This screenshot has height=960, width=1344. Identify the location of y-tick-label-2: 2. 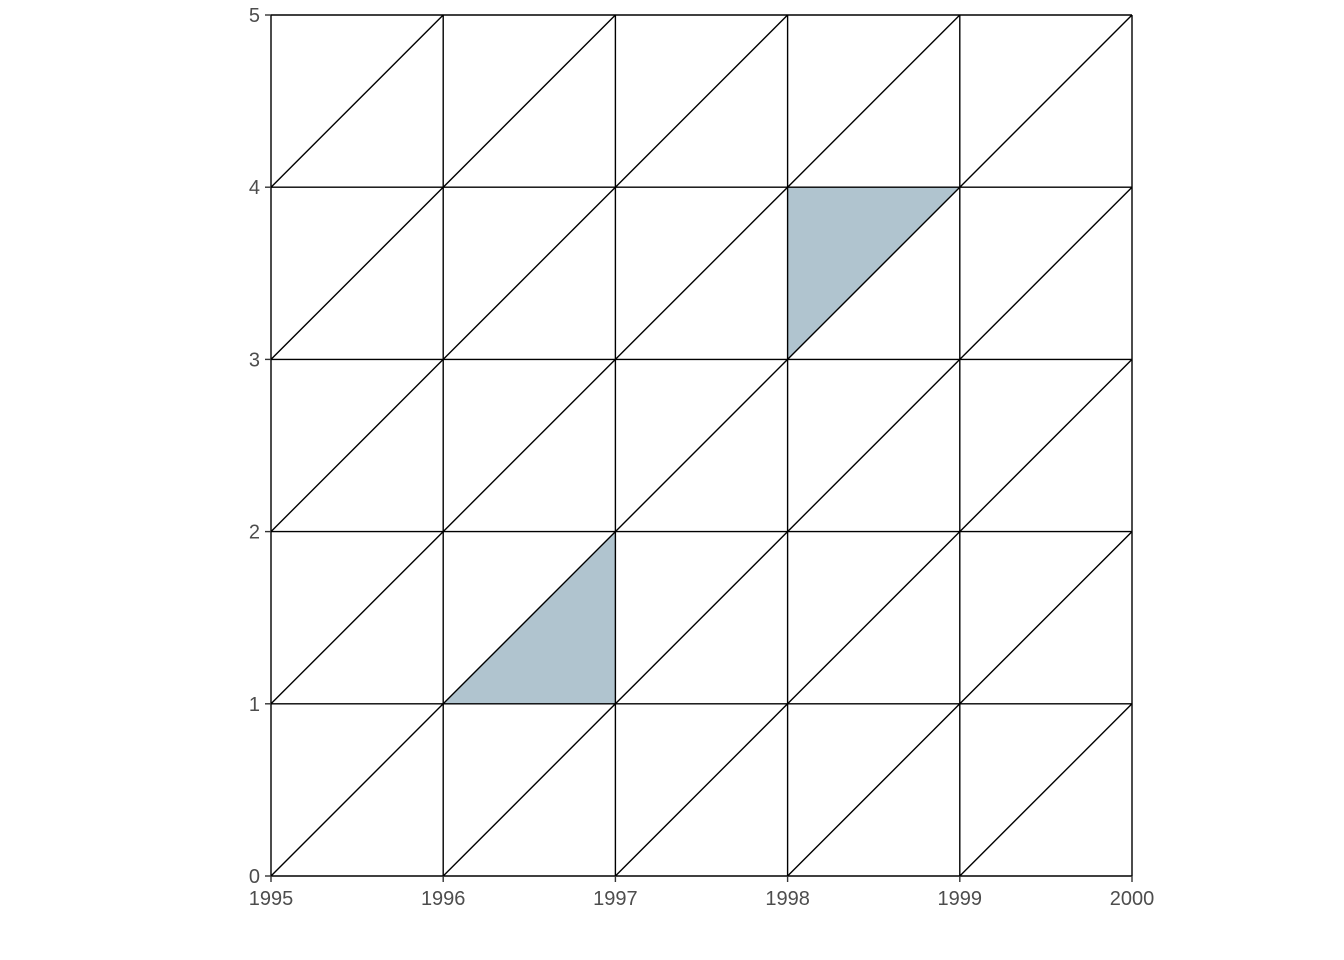
(254, 533).